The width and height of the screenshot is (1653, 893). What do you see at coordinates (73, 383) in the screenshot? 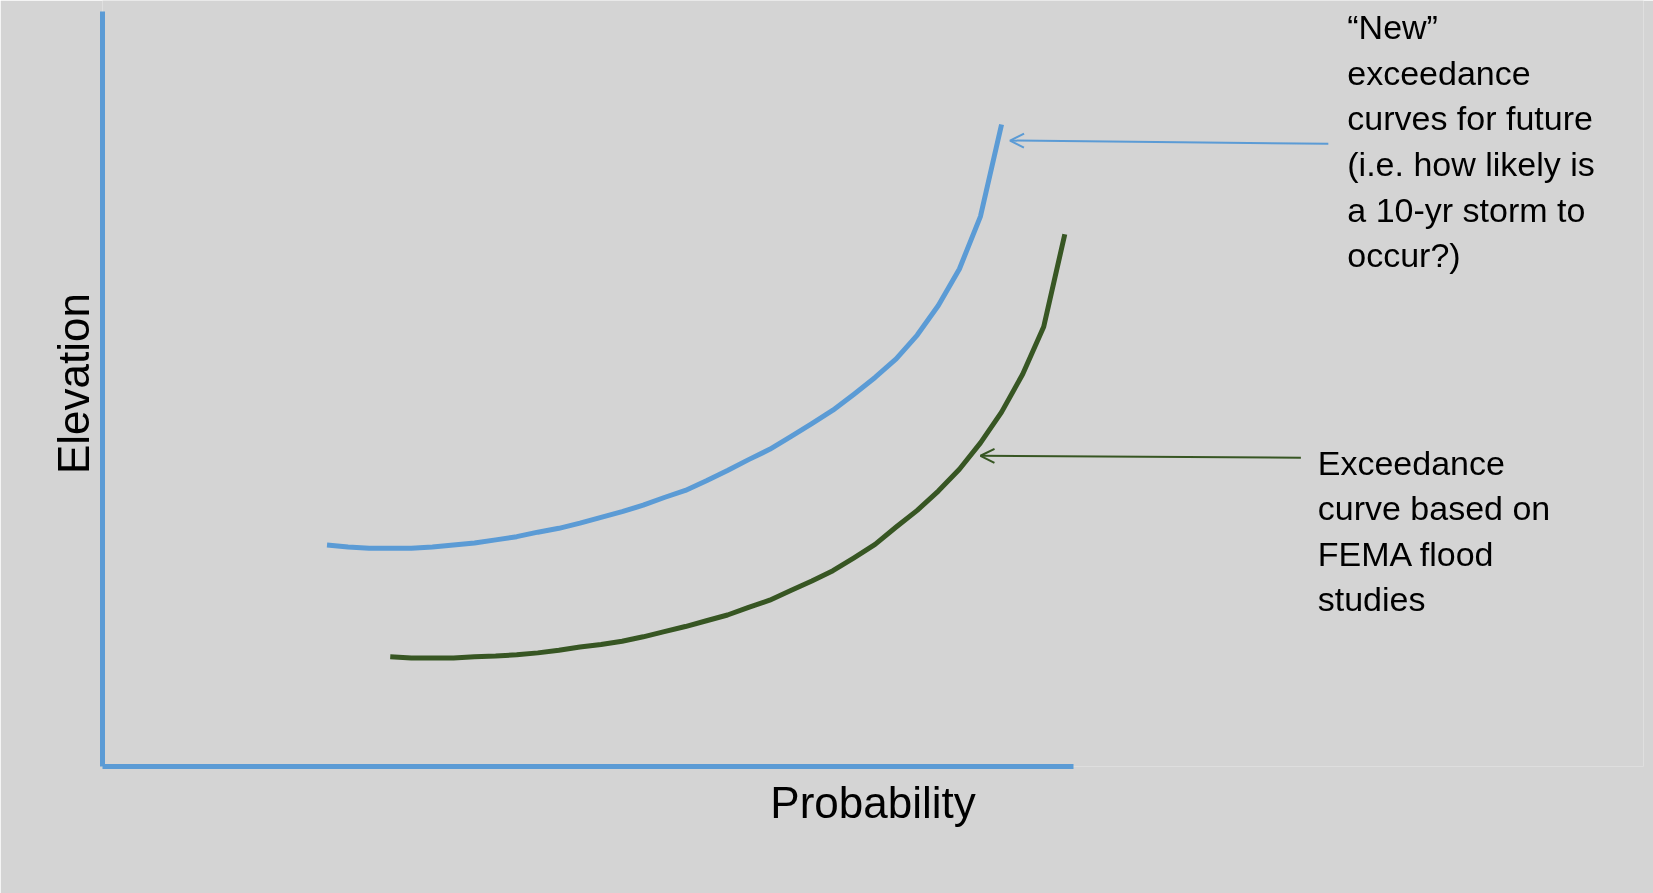
I see `y-axis-title: Elevation` at bounding box center [73, 383].